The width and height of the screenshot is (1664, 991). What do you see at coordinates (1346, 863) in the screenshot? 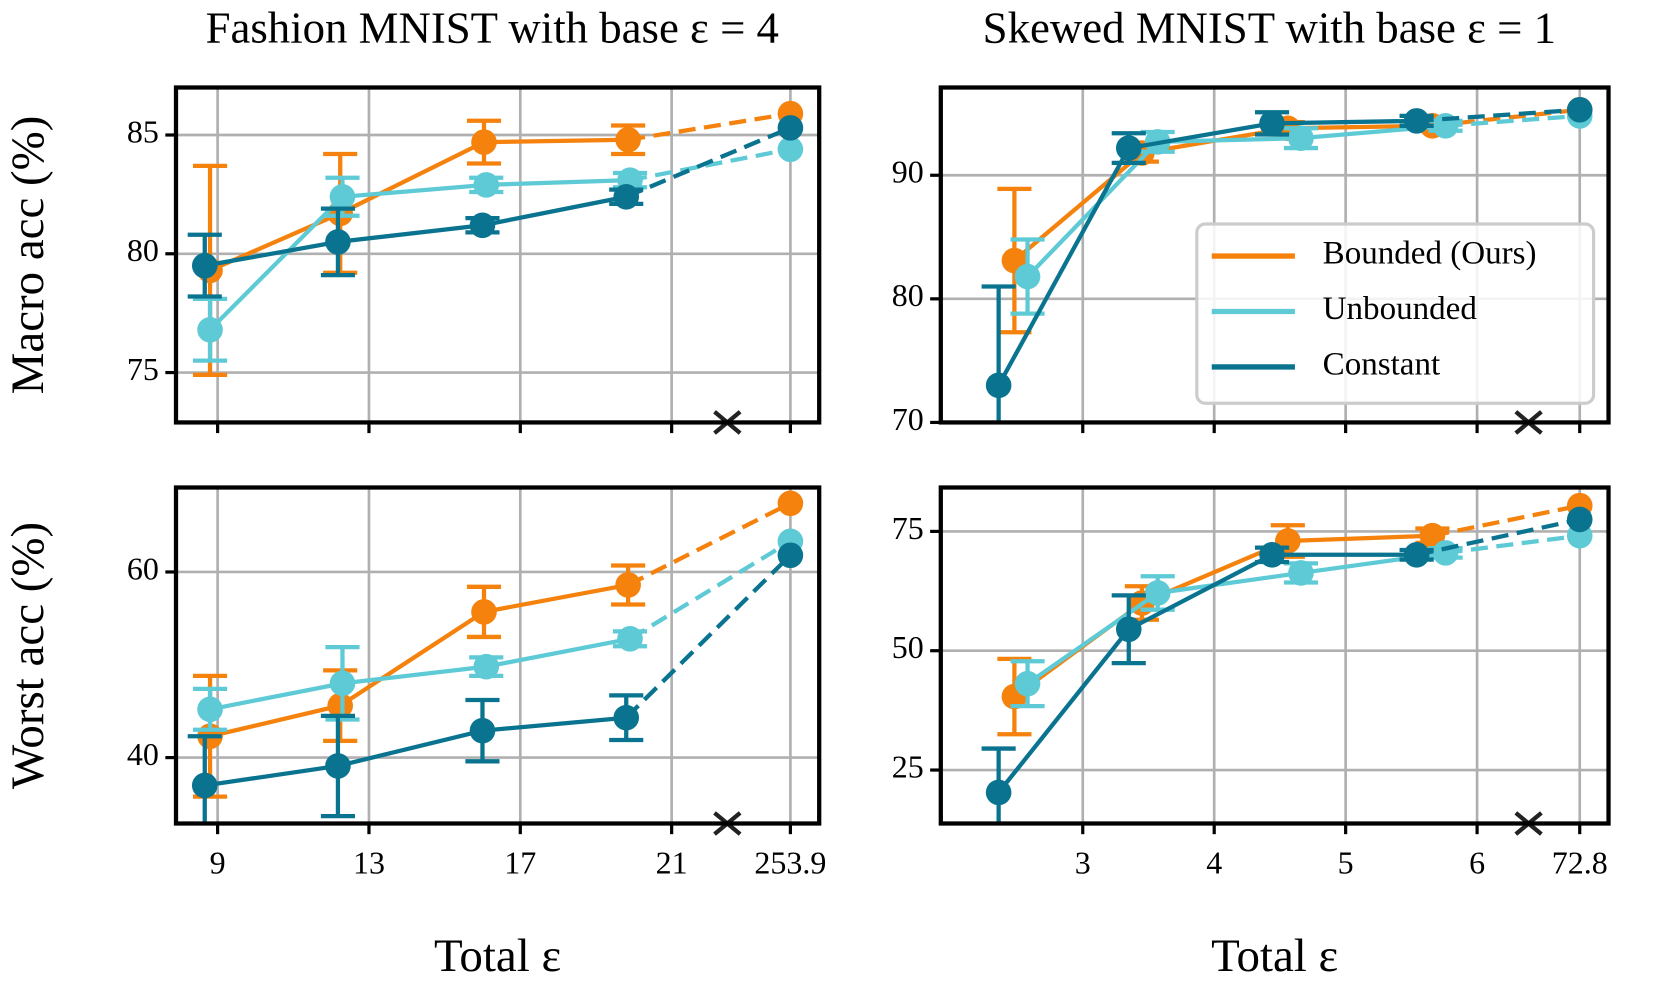
I see `x-tick-label: 5` at bounding box center [1346, 863].